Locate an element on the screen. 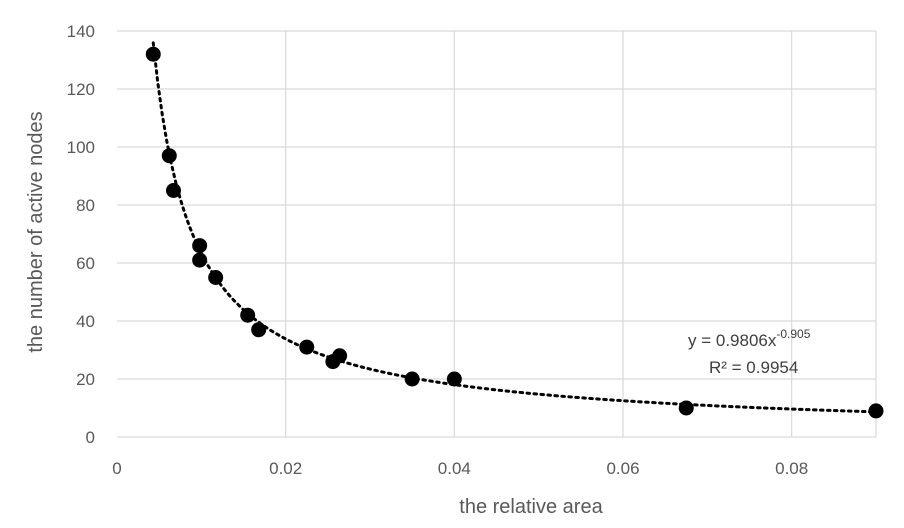  equation-exponent: -0.905 is located at coordinates (793, 334).